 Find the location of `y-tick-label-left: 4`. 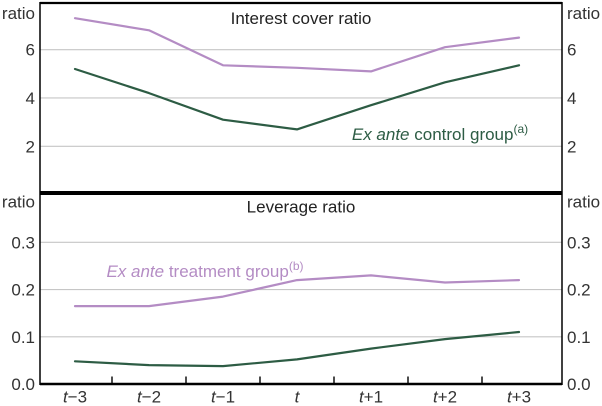

y-tick-label-left: 4 is located at coordinates (30, 98).